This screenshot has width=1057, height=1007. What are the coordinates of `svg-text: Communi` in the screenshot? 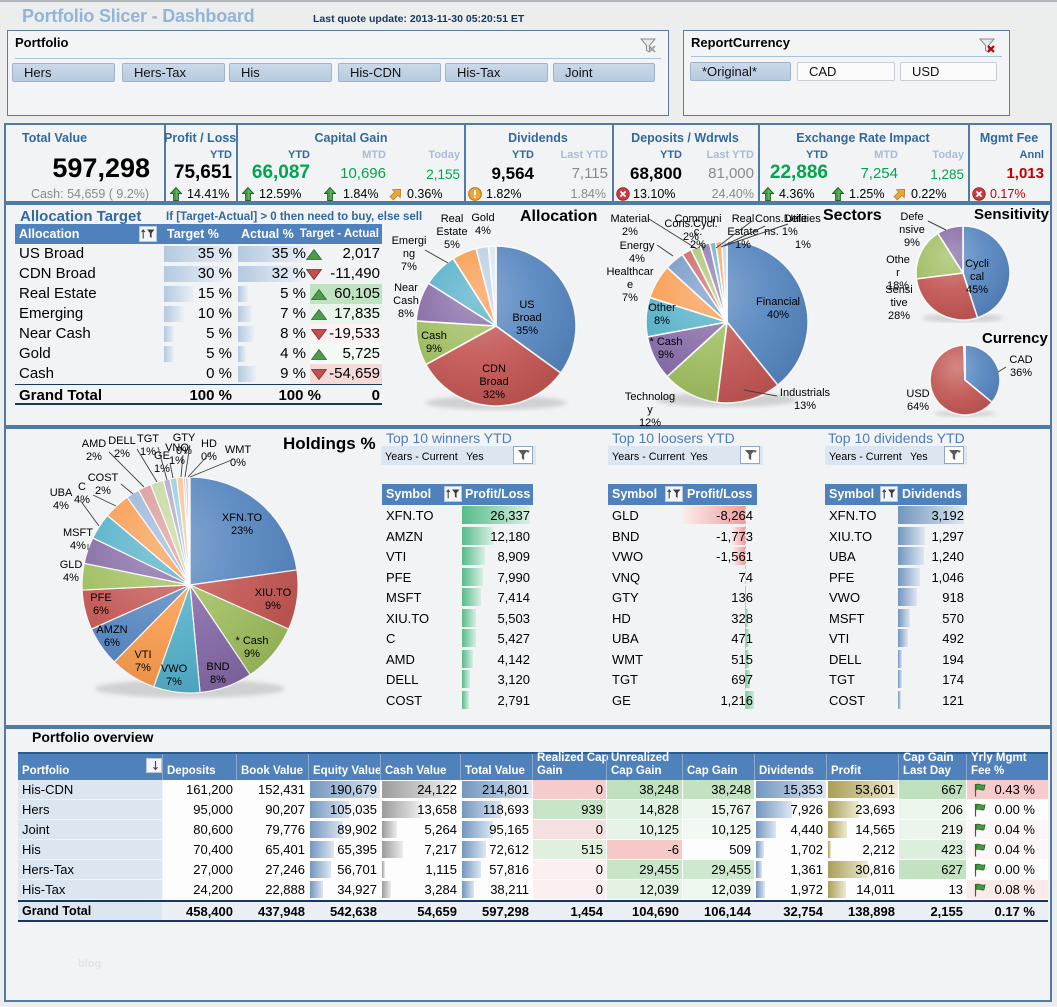 It's located at (697, 219).